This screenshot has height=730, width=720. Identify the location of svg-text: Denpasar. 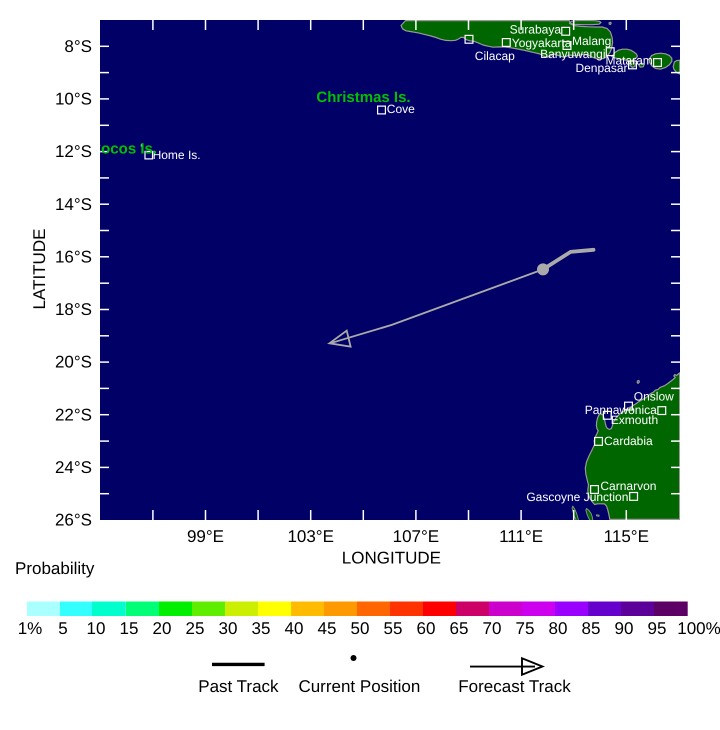
(601, 68).